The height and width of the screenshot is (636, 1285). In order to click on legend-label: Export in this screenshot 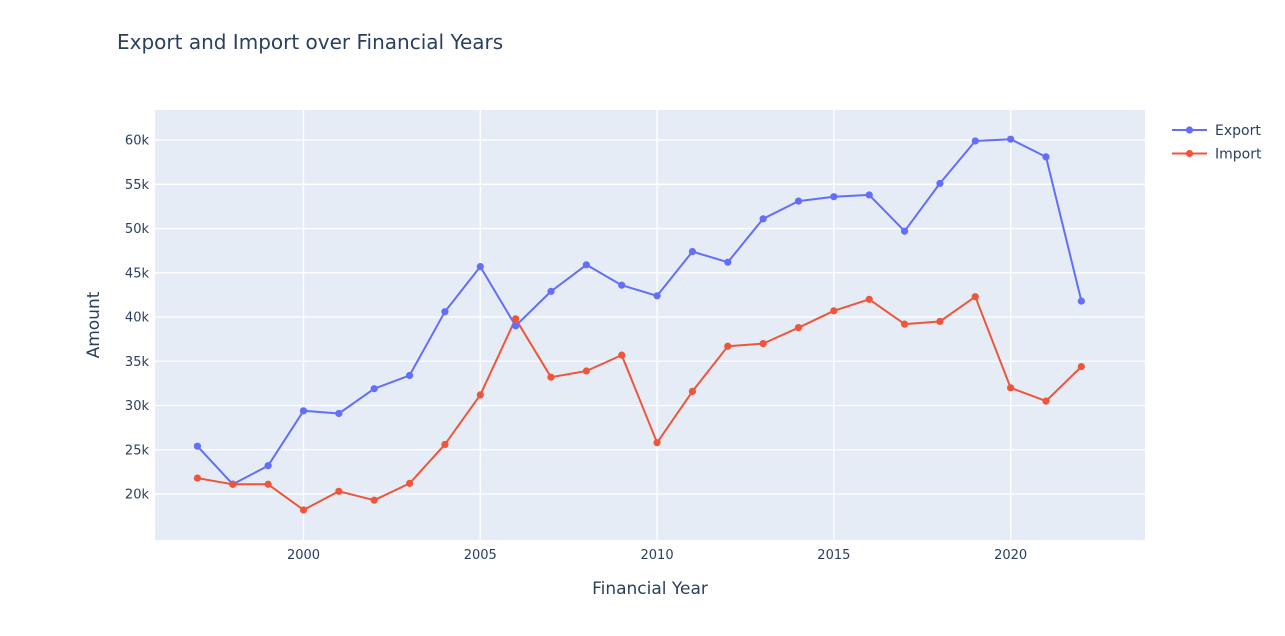, I will do `click(1238, 131)`.